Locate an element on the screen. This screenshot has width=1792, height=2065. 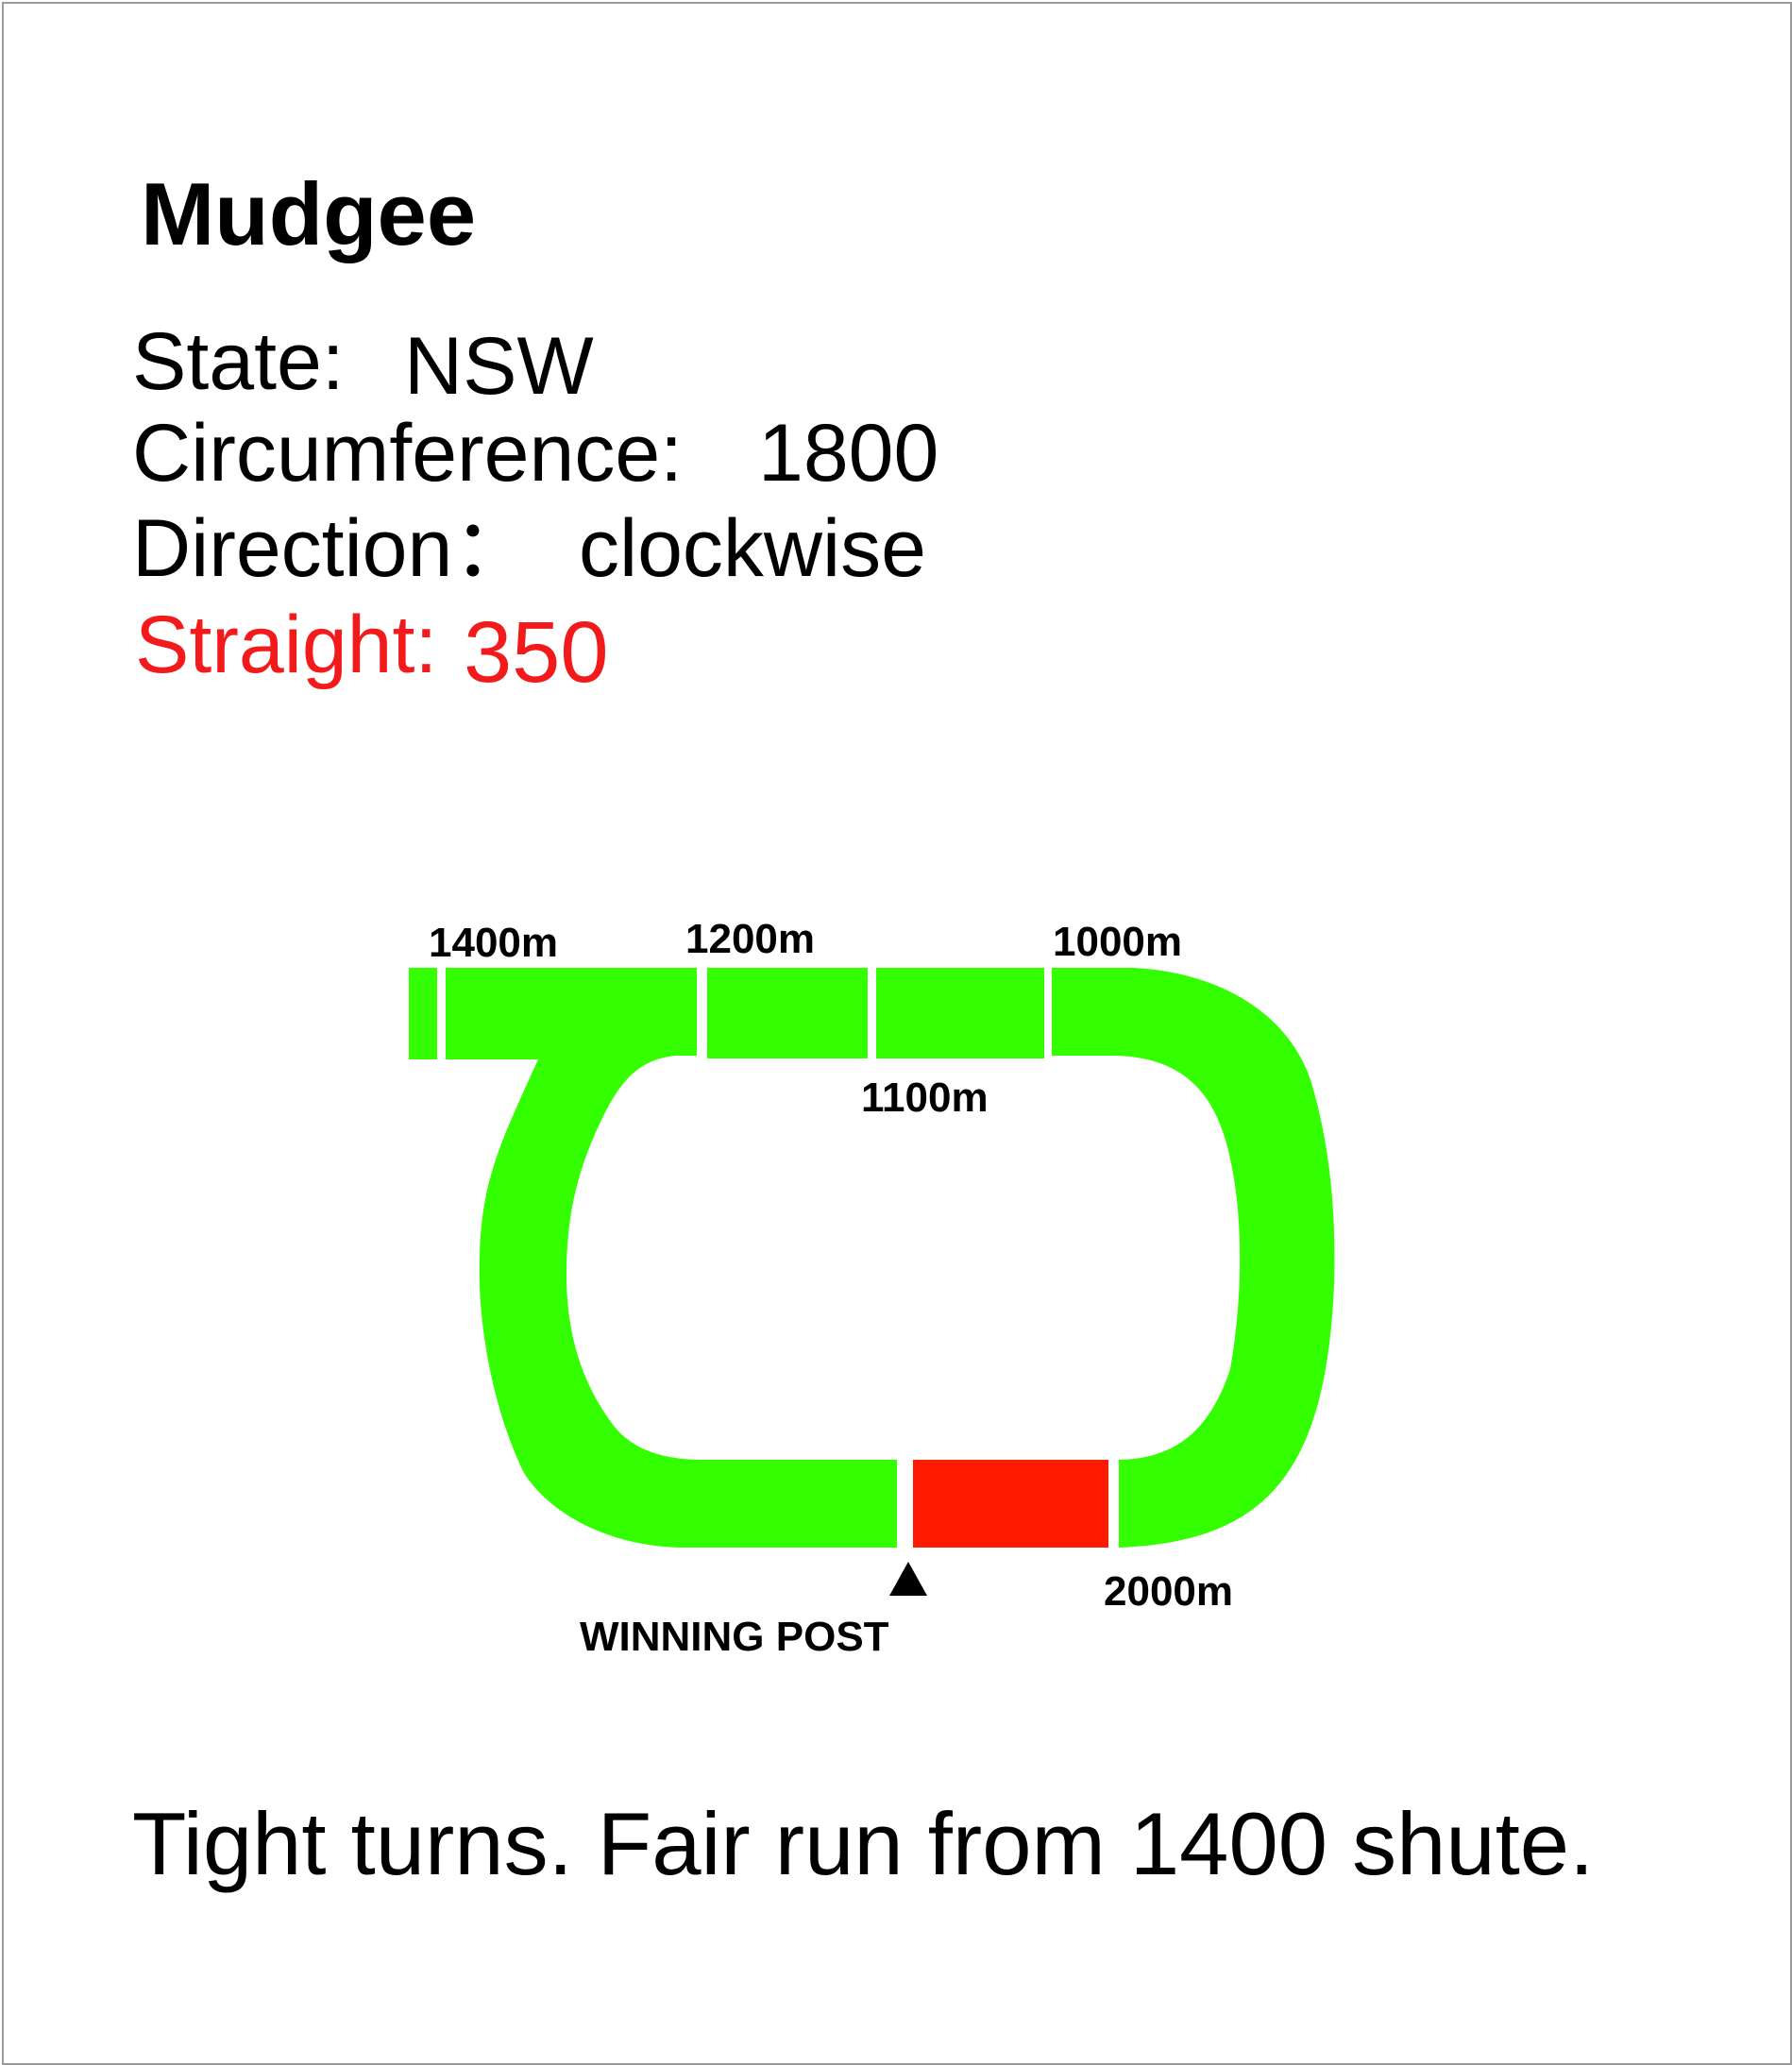
track-title: Mudgee is located at coordinates (309, 214).